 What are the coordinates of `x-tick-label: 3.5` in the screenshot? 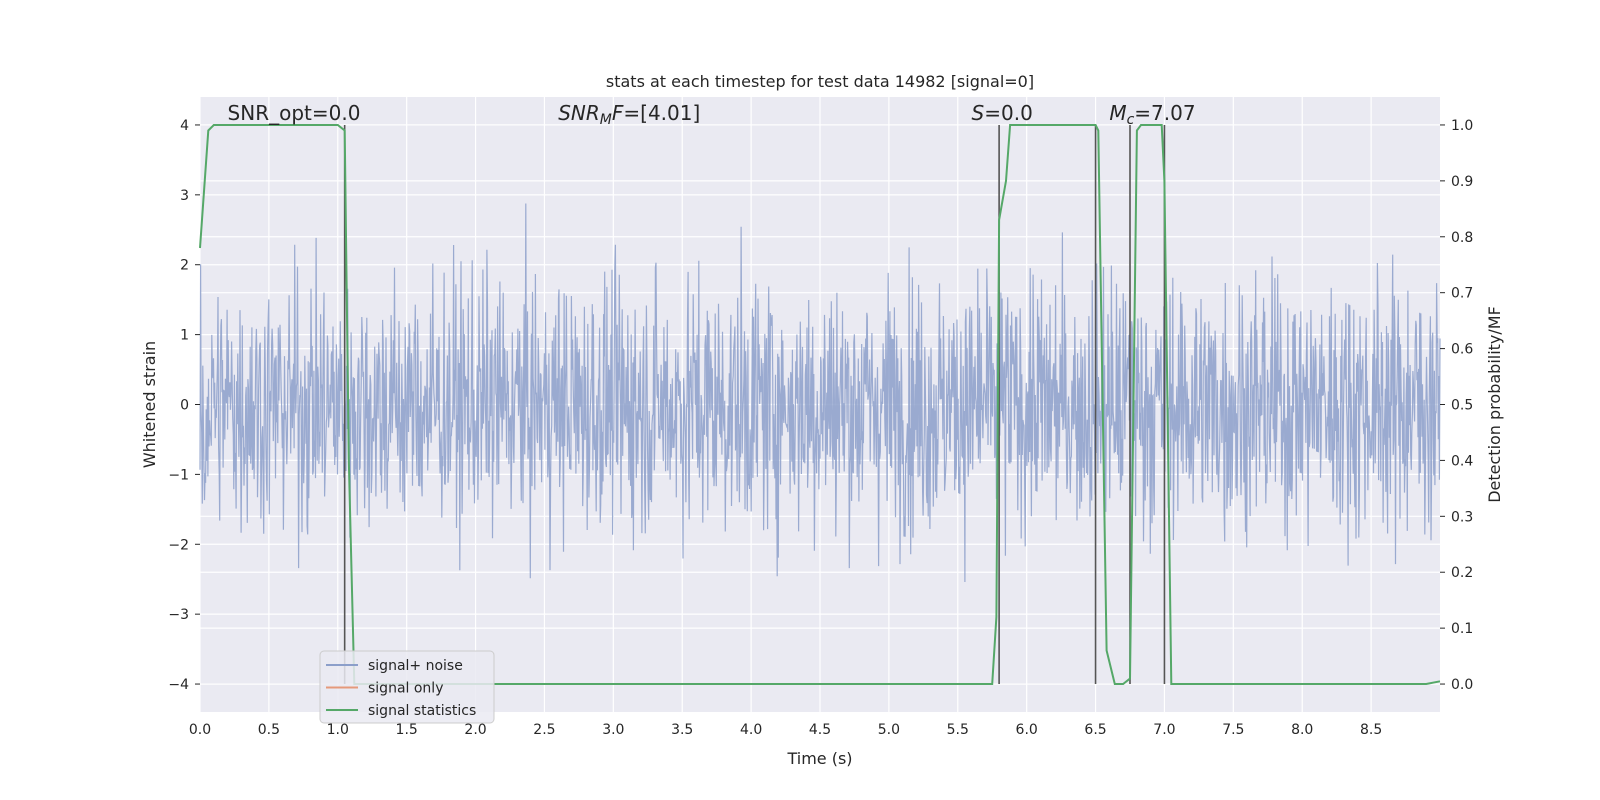 It's located at (682, 730).